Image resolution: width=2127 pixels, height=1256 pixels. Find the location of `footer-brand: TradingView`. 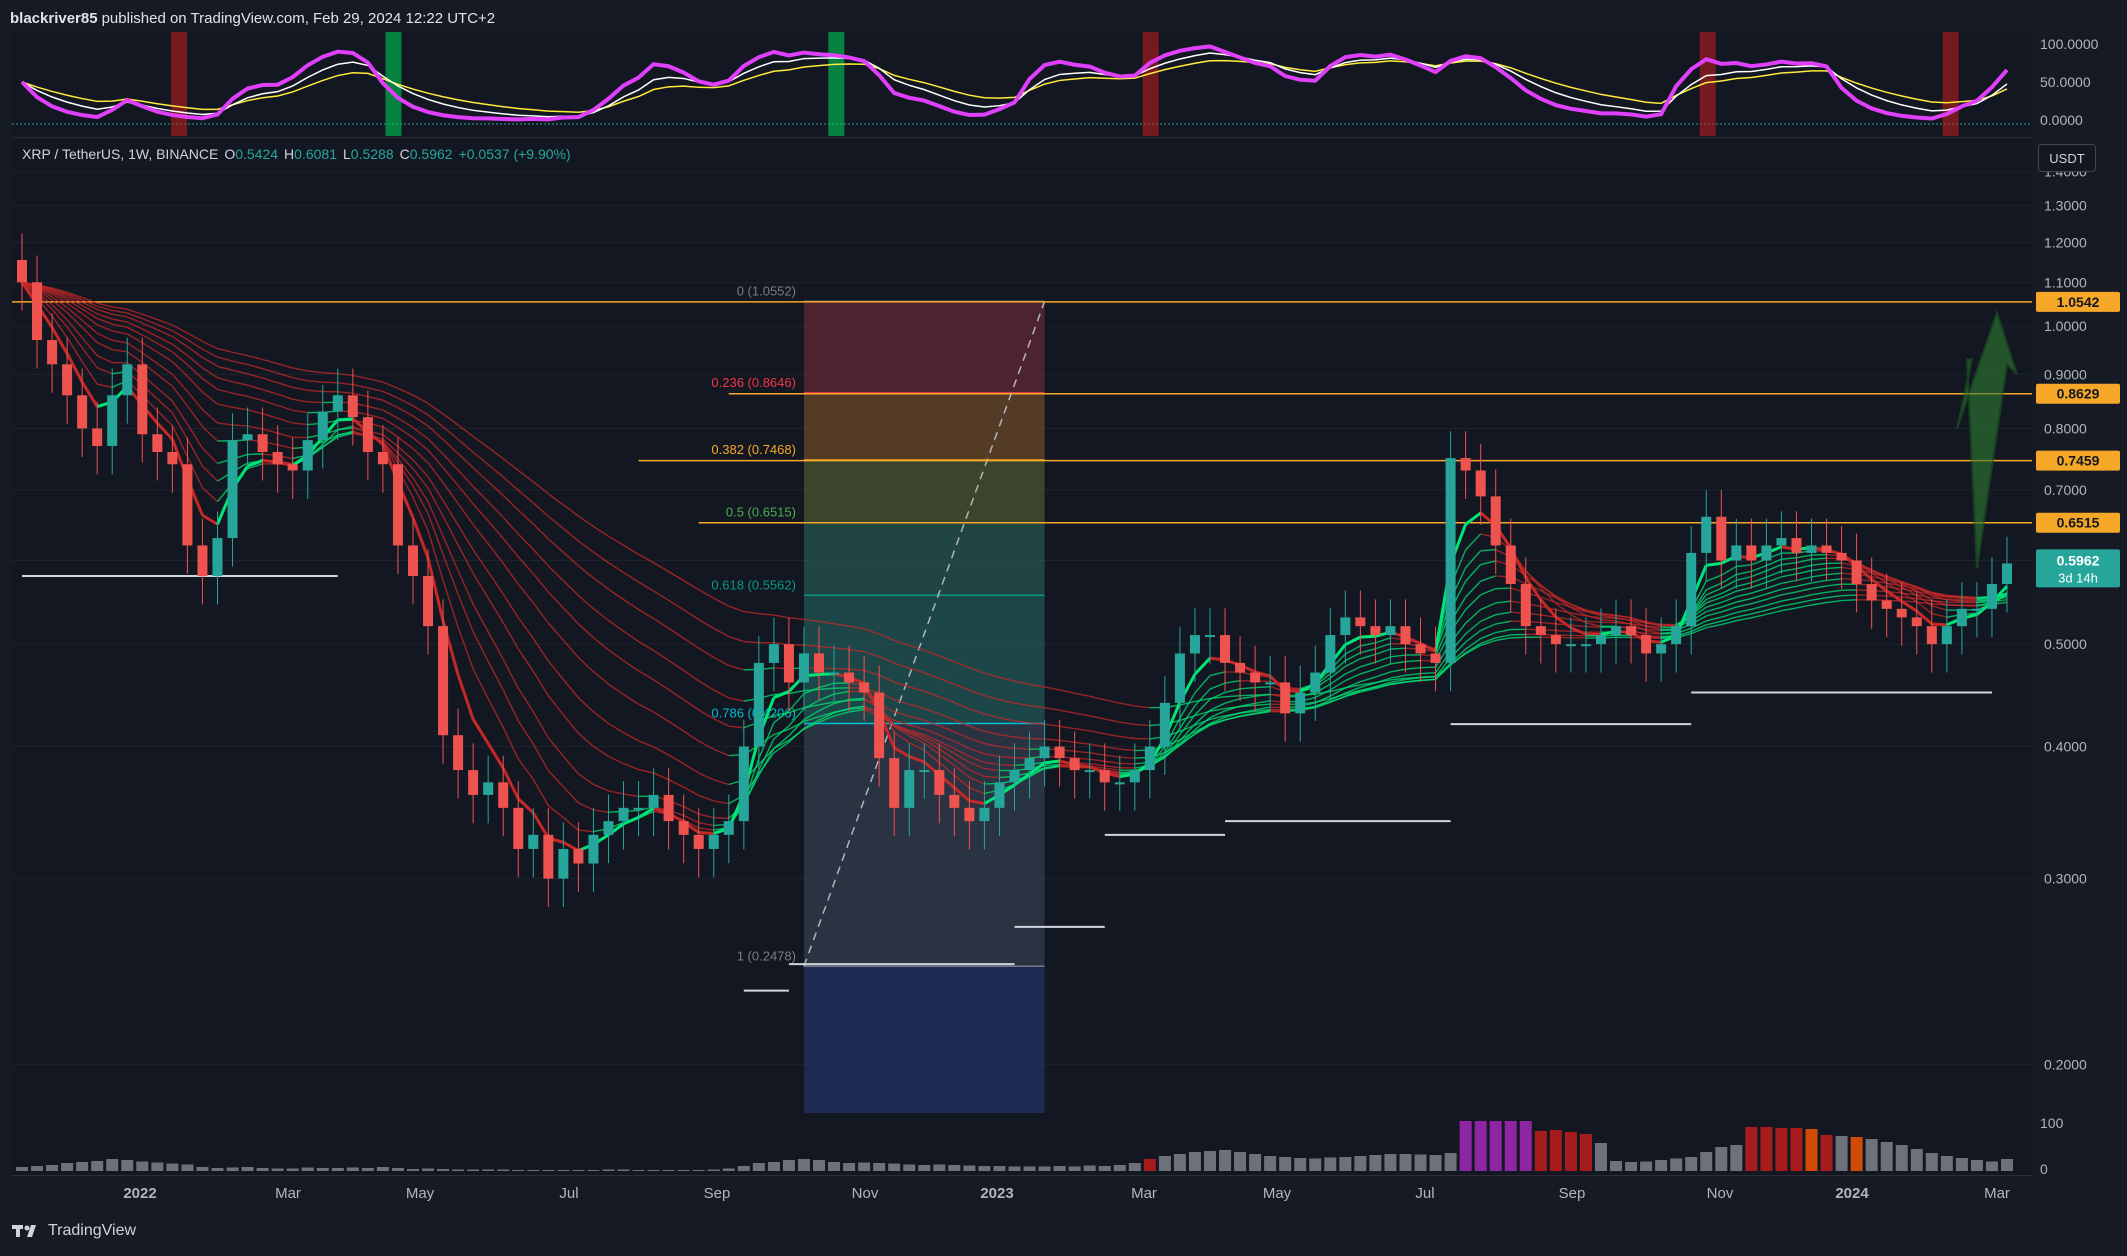

footer-brand: TradingView is located at coordinates (74, 1231).